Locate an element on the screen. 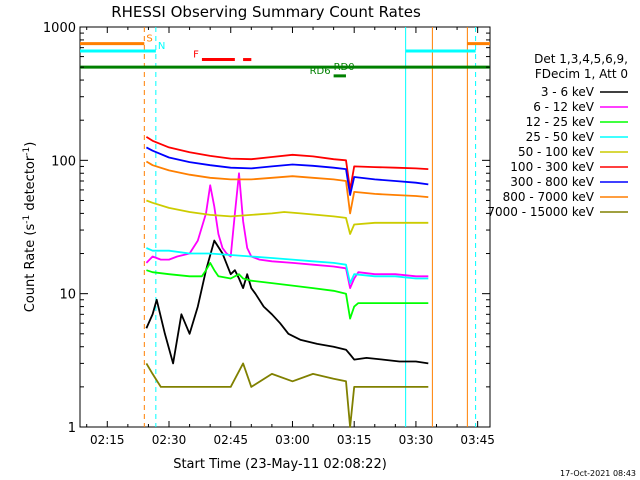  series-line-12-25-kev is located at coordinates (287, 290).